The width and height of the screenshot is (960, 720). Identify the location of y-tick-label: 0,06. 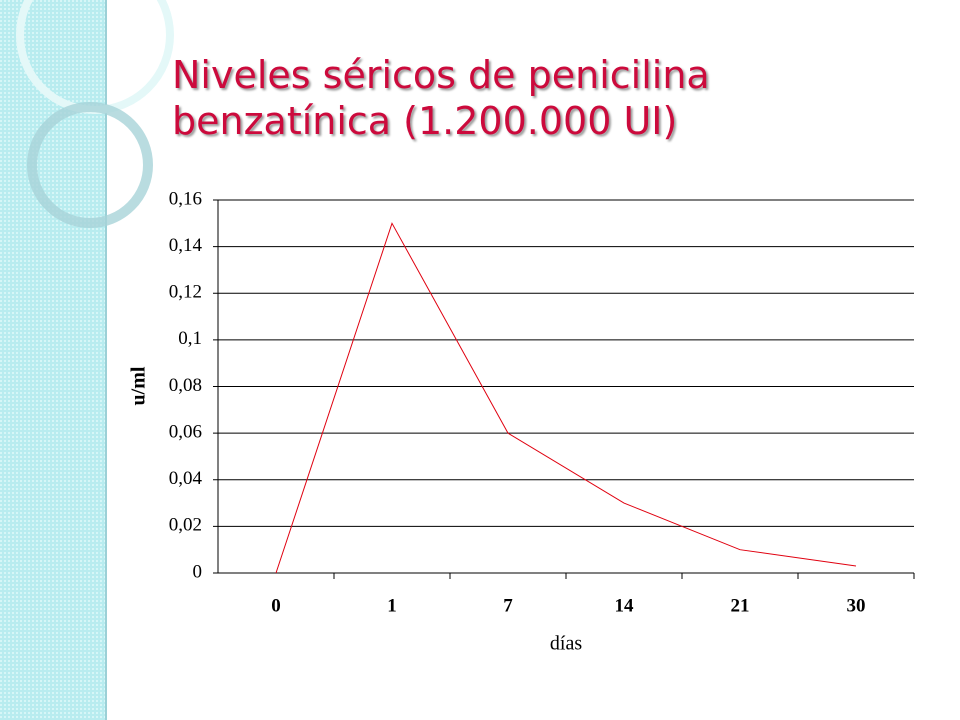
(185, 431).